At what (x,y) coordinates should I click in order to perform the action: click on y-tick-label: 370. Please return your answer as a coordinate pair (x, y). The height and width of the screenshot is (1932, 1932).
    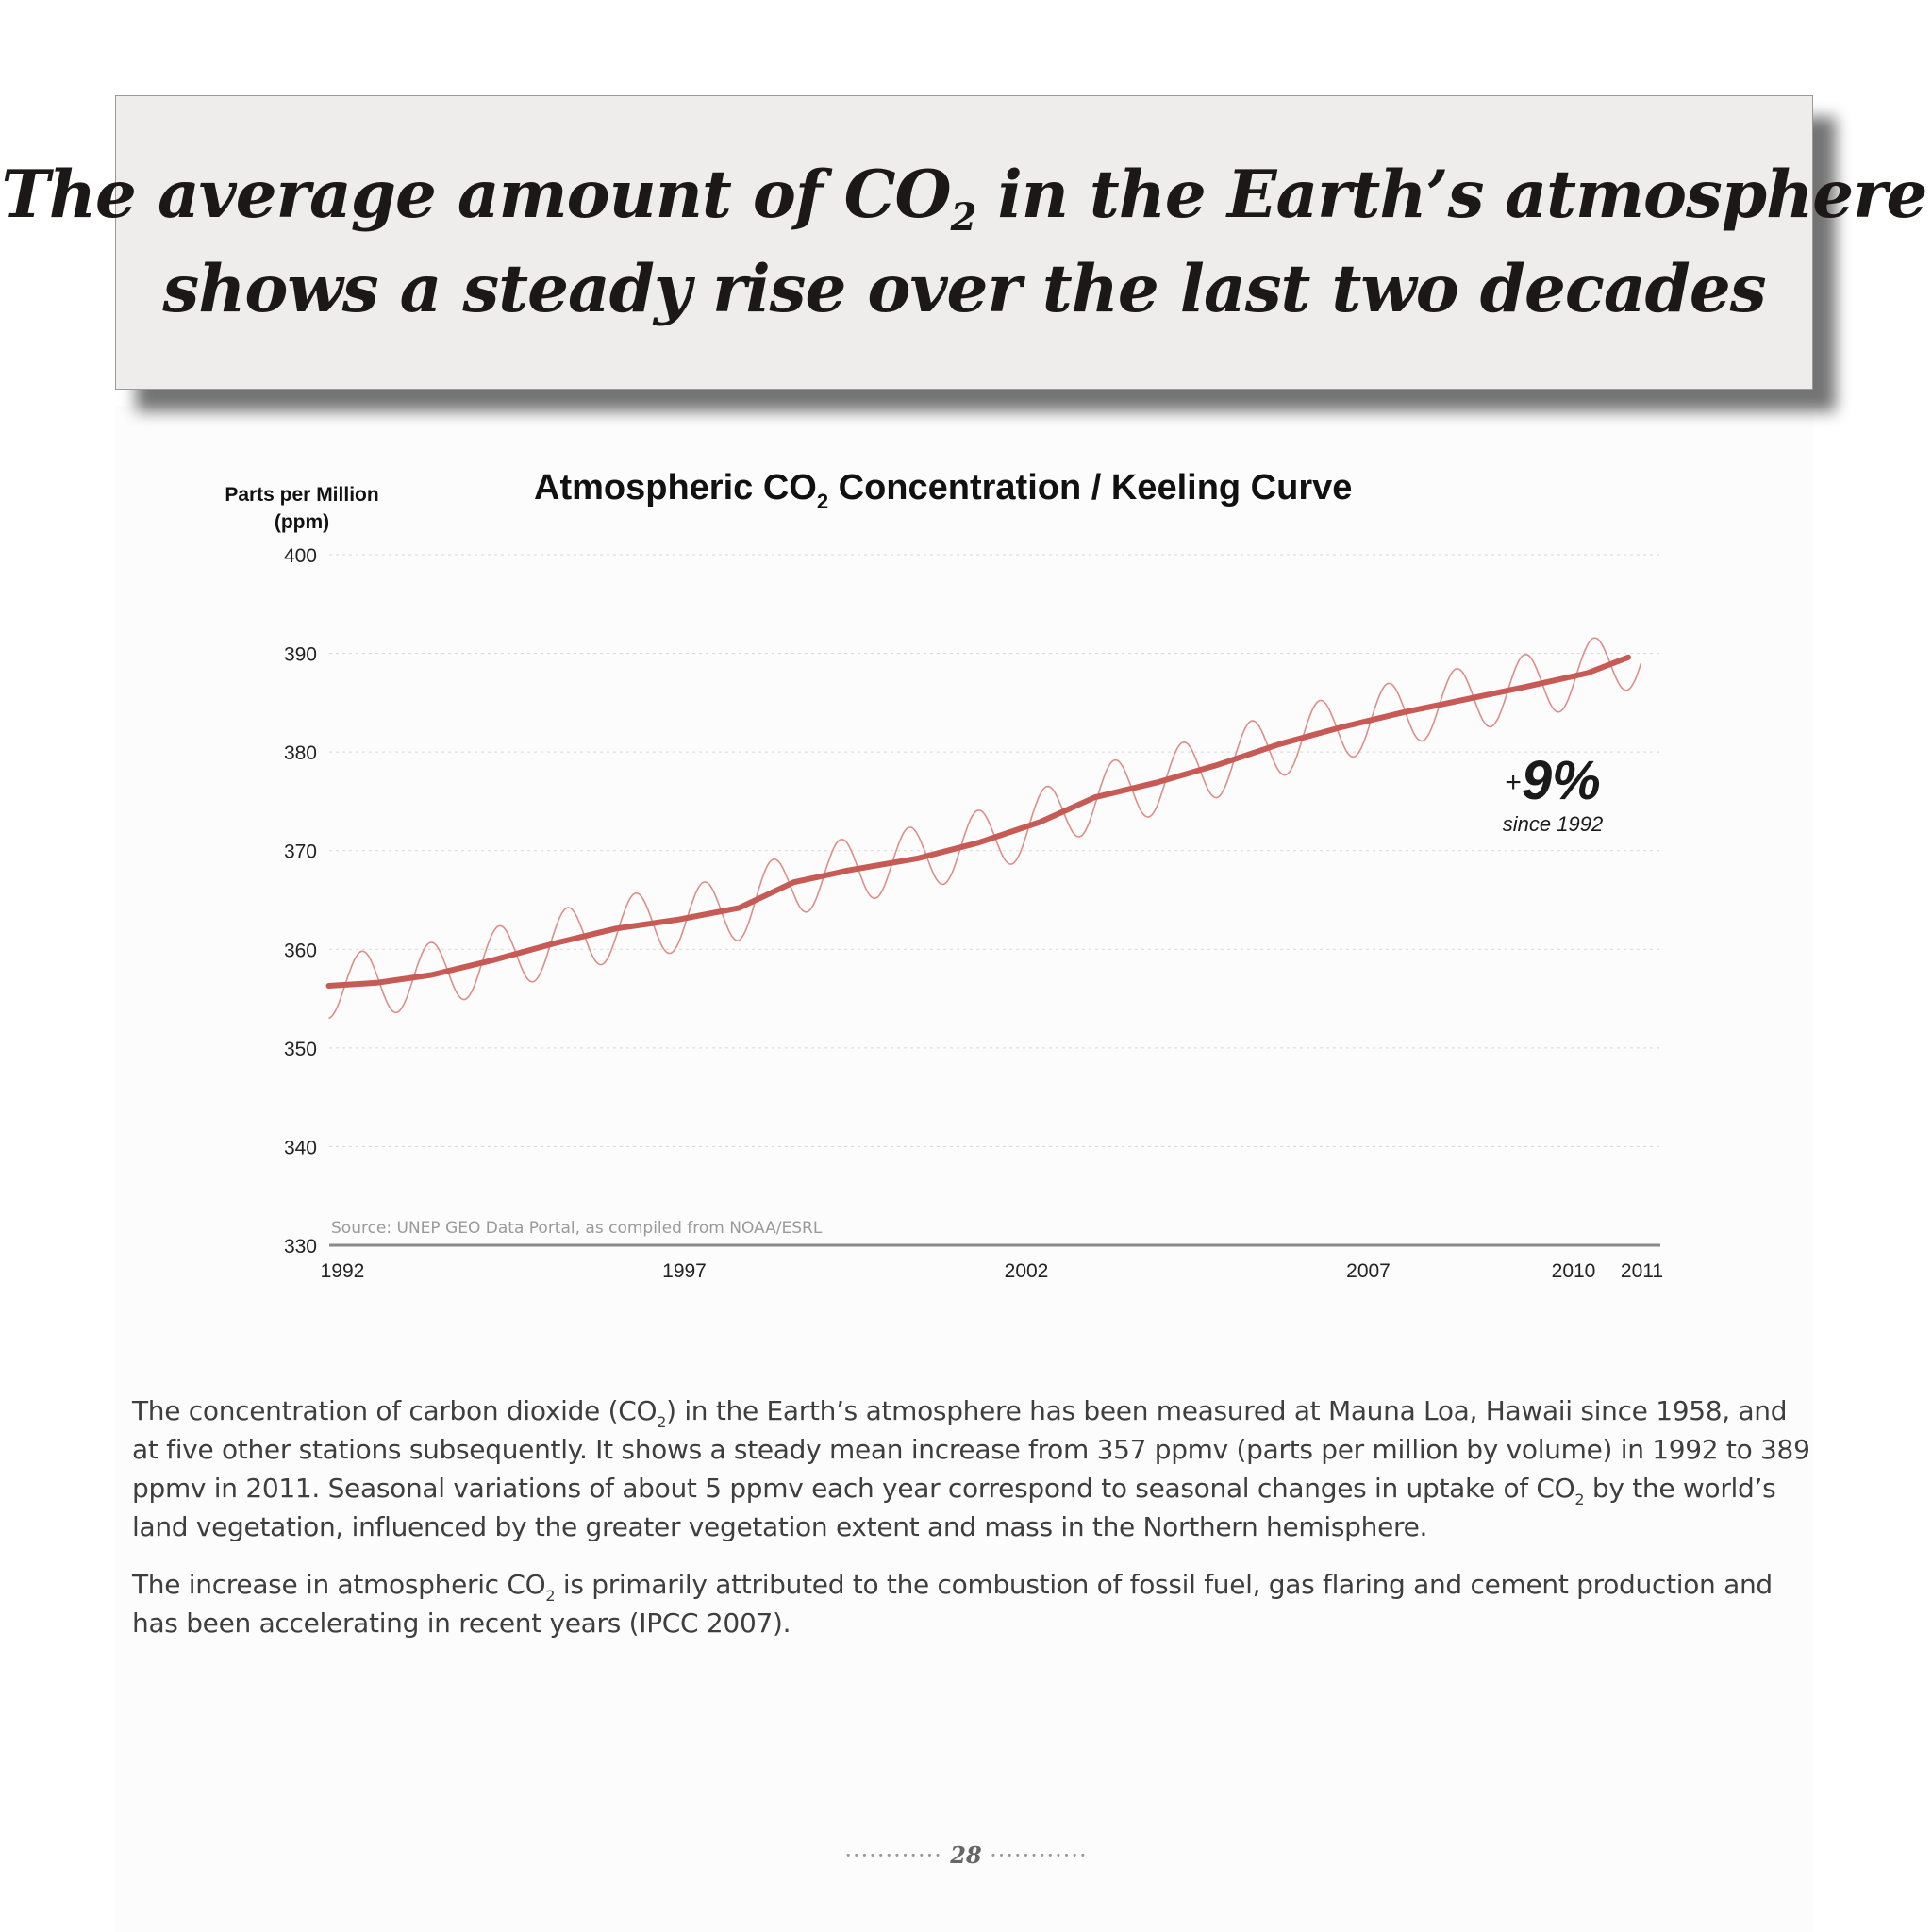
    Looking at the image, I should click on (301, 852).